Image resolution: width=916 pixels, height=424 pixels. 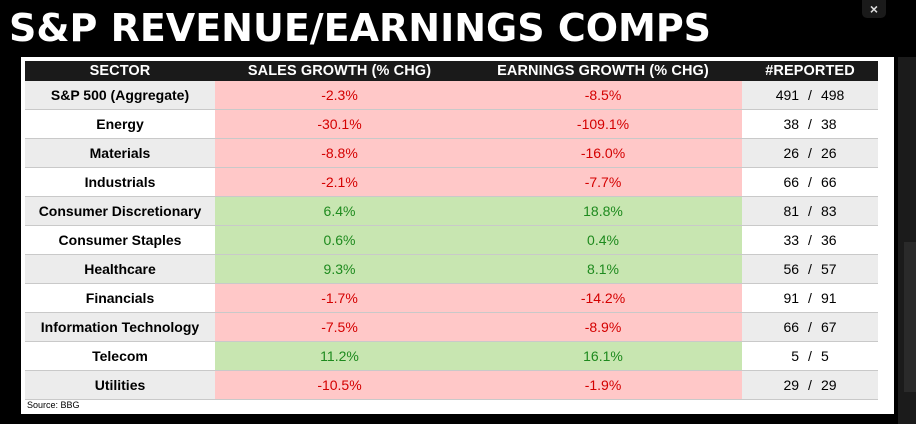 I want to click on table-row: Telecom 11.2% 16.1% 5 / 5, so click(x=451, y=356).